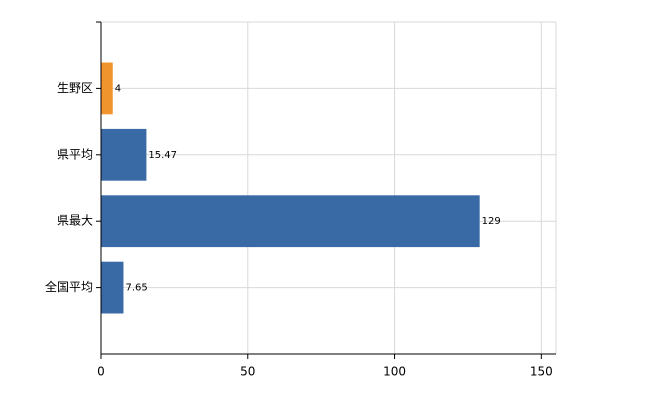 The width and height of the screenshot is (650, 400). I want to click on y-tick-label: 県平均, so click(75, 154).